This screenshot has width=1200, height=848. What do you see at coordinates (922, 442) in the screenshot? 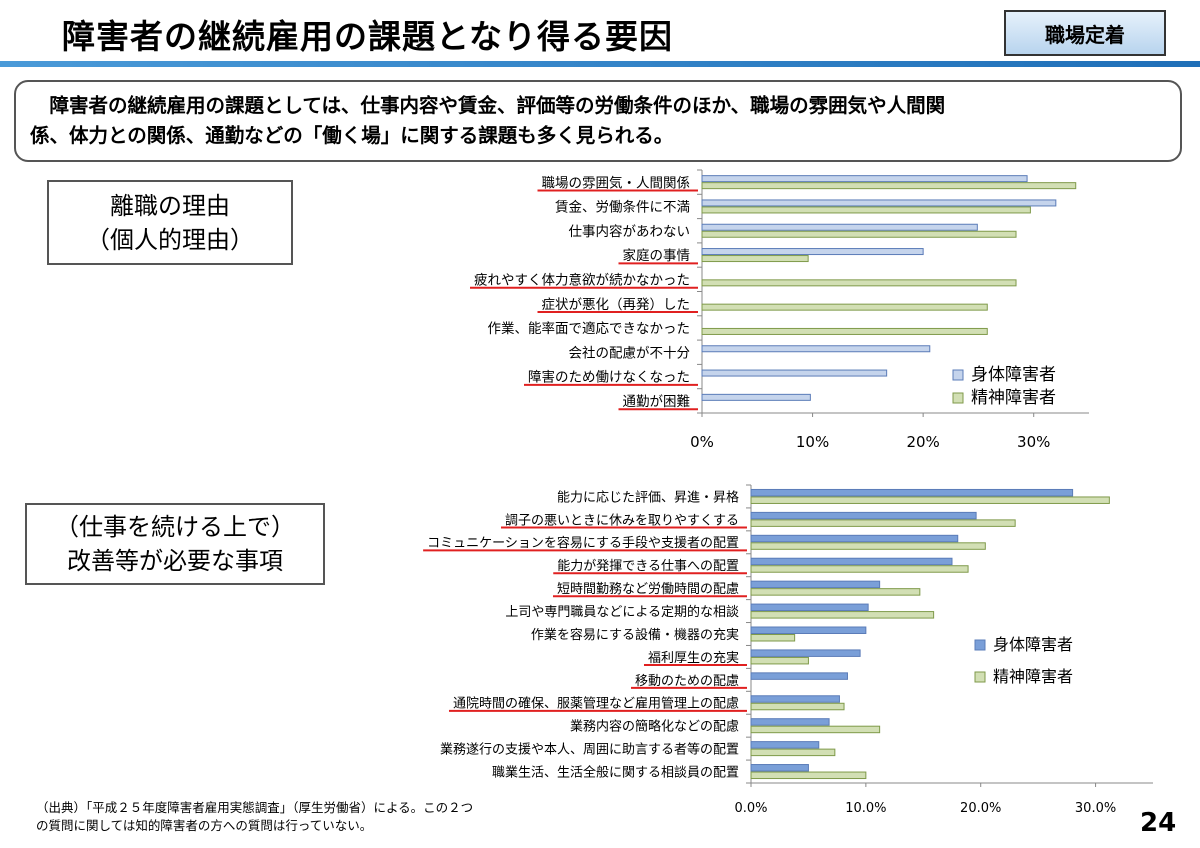
I see `x-tick-label: 20%` at bounding box center [922, 442].